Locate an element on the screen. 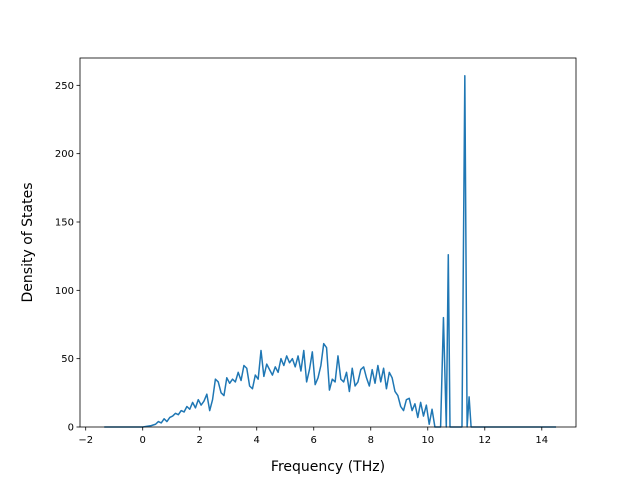  x-tick-label: 6 is located at coordinates (314, 440).